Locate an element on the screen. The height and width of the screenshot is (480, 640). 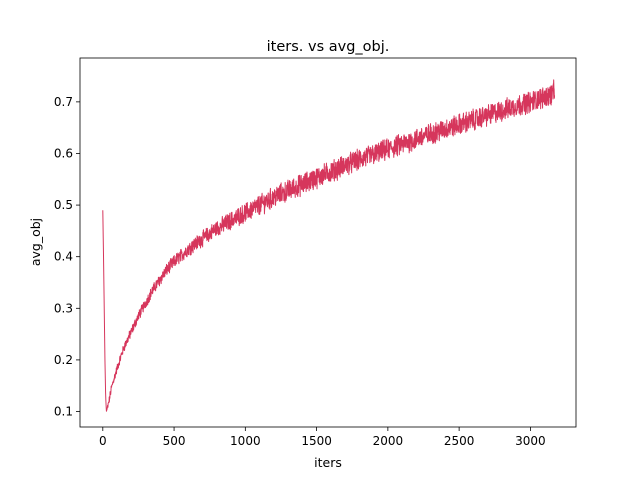
y-tick-label: 0.2 is located at coordinates (63, 360).